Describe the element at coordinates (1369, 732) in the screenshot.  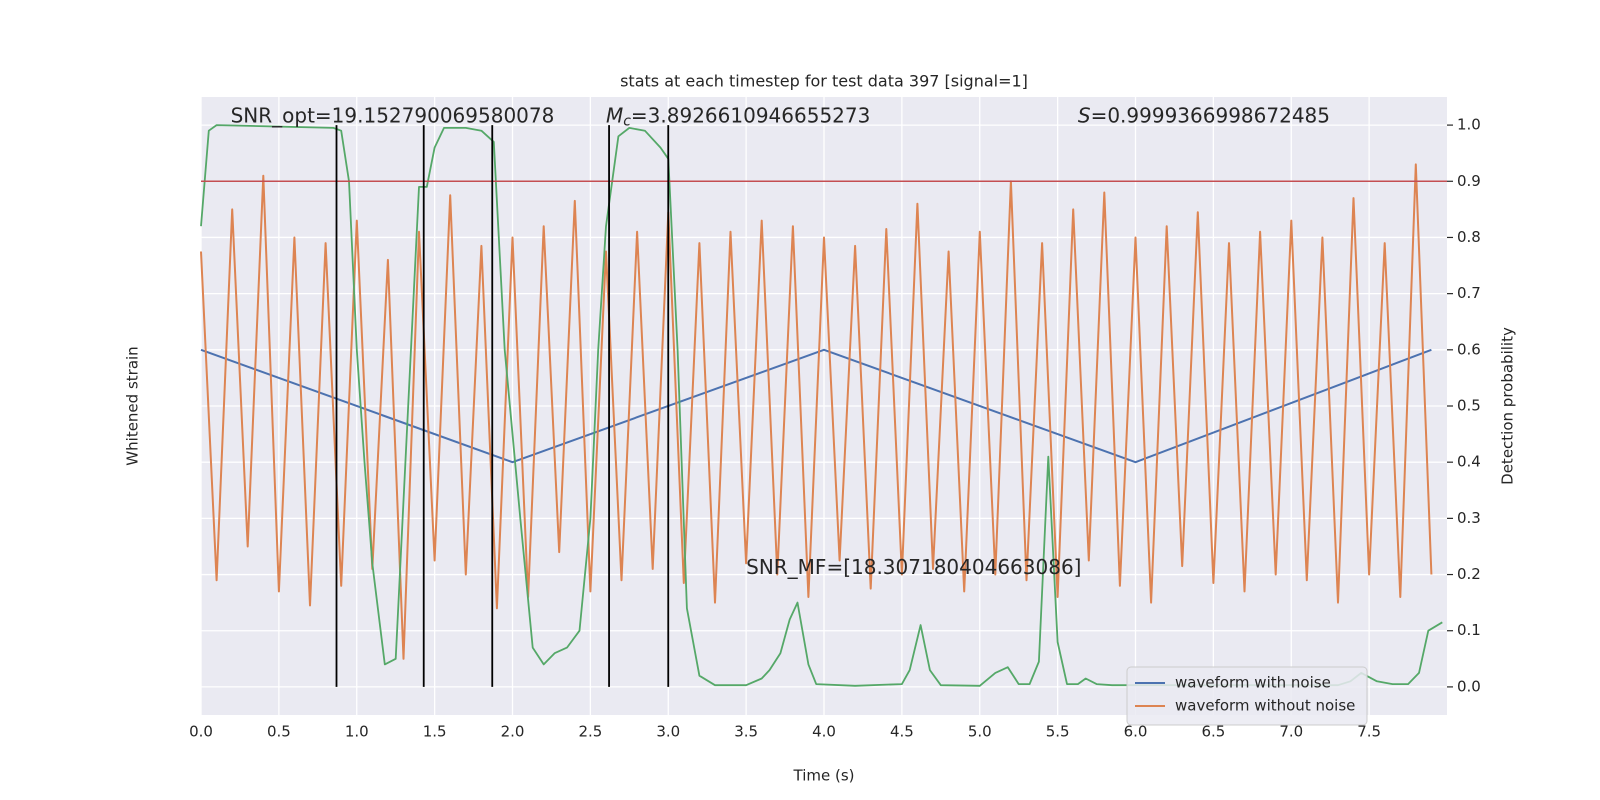
I see `x-tick-label: 7.5` at that location.